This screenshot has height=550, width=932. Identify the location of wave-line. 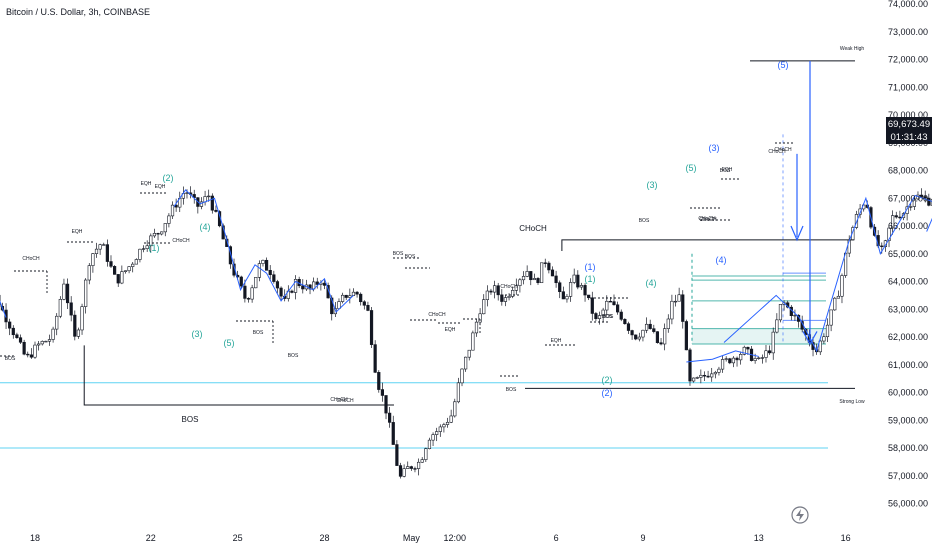
(722, 356).